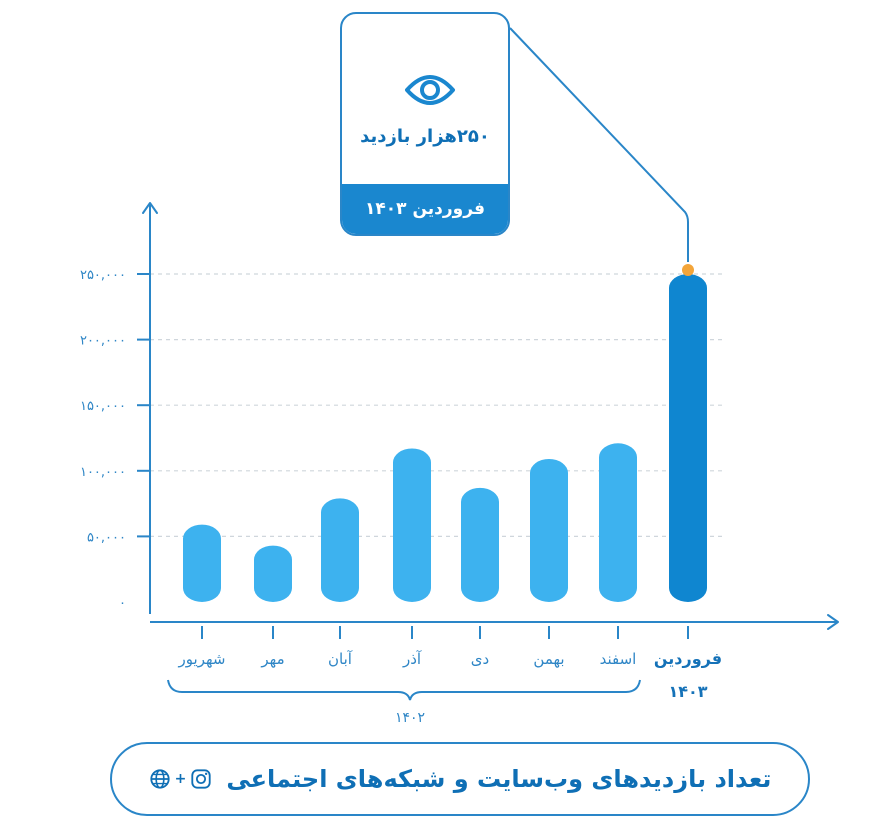 The width and height of the screenshot is (887, 834). I want to click on x-tick-label: مهر, so click(272, 659).